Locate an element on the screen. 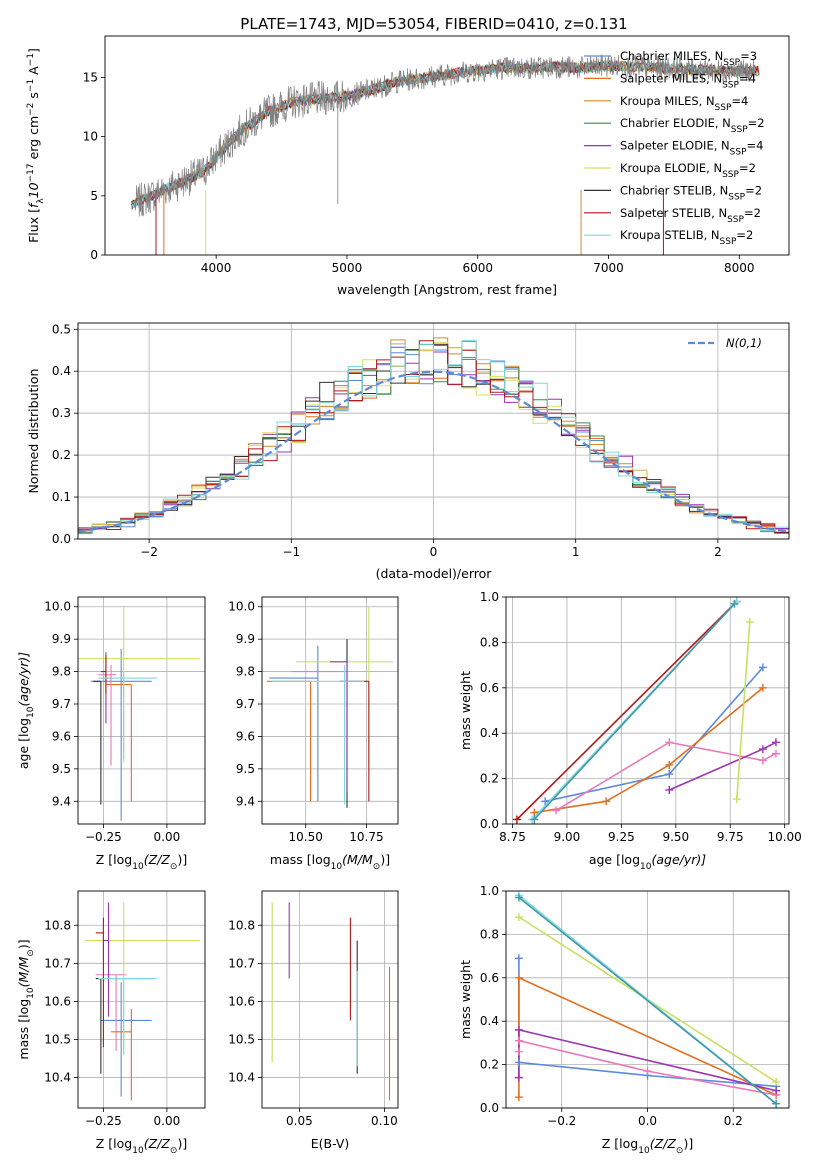 Image resolution: width=819 pixels, height=1170 pixels. label-part: ⊙ is located at coordinates (31, 953).